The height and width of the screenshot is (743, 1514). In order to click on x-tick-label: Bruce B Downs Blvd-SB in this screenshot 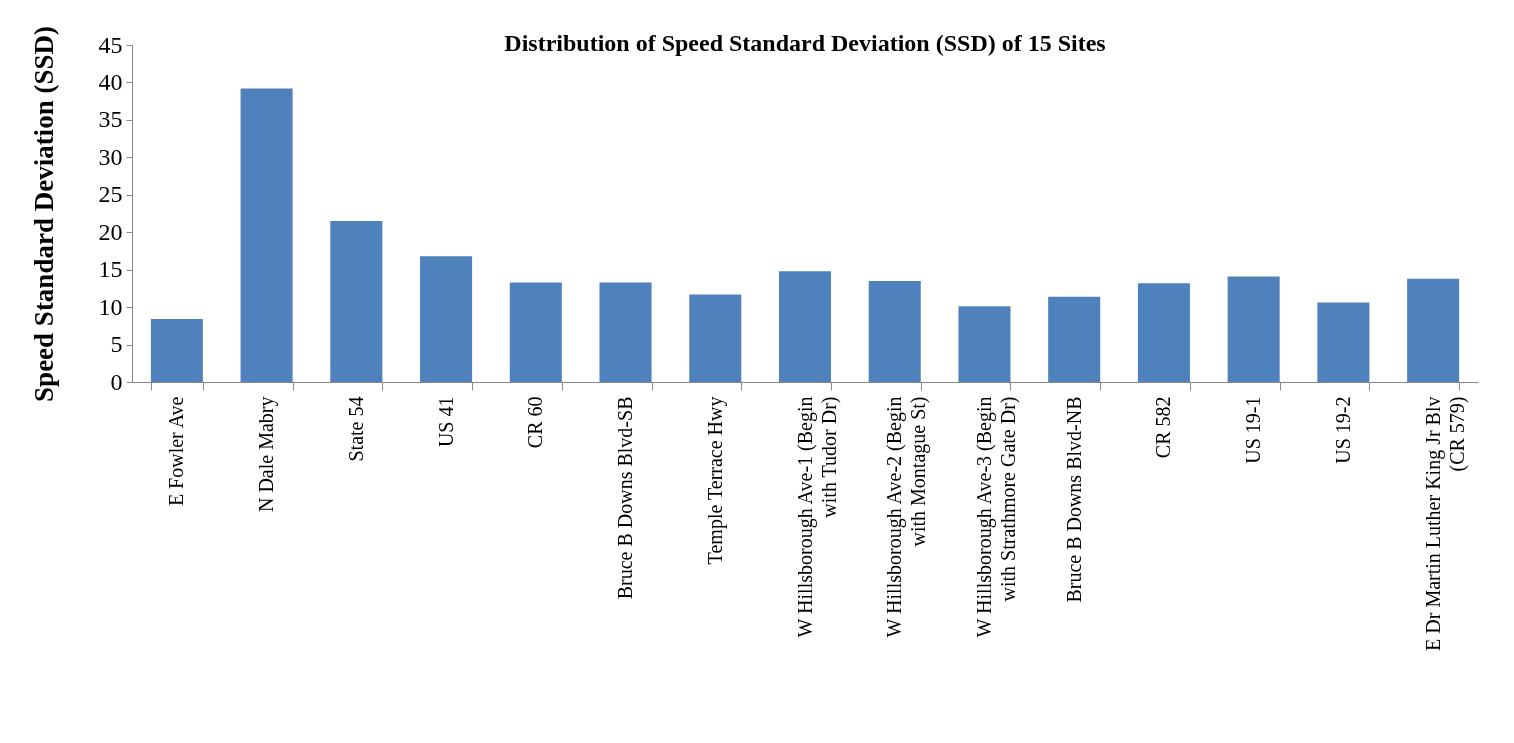, I will do `click(625, 498)`.